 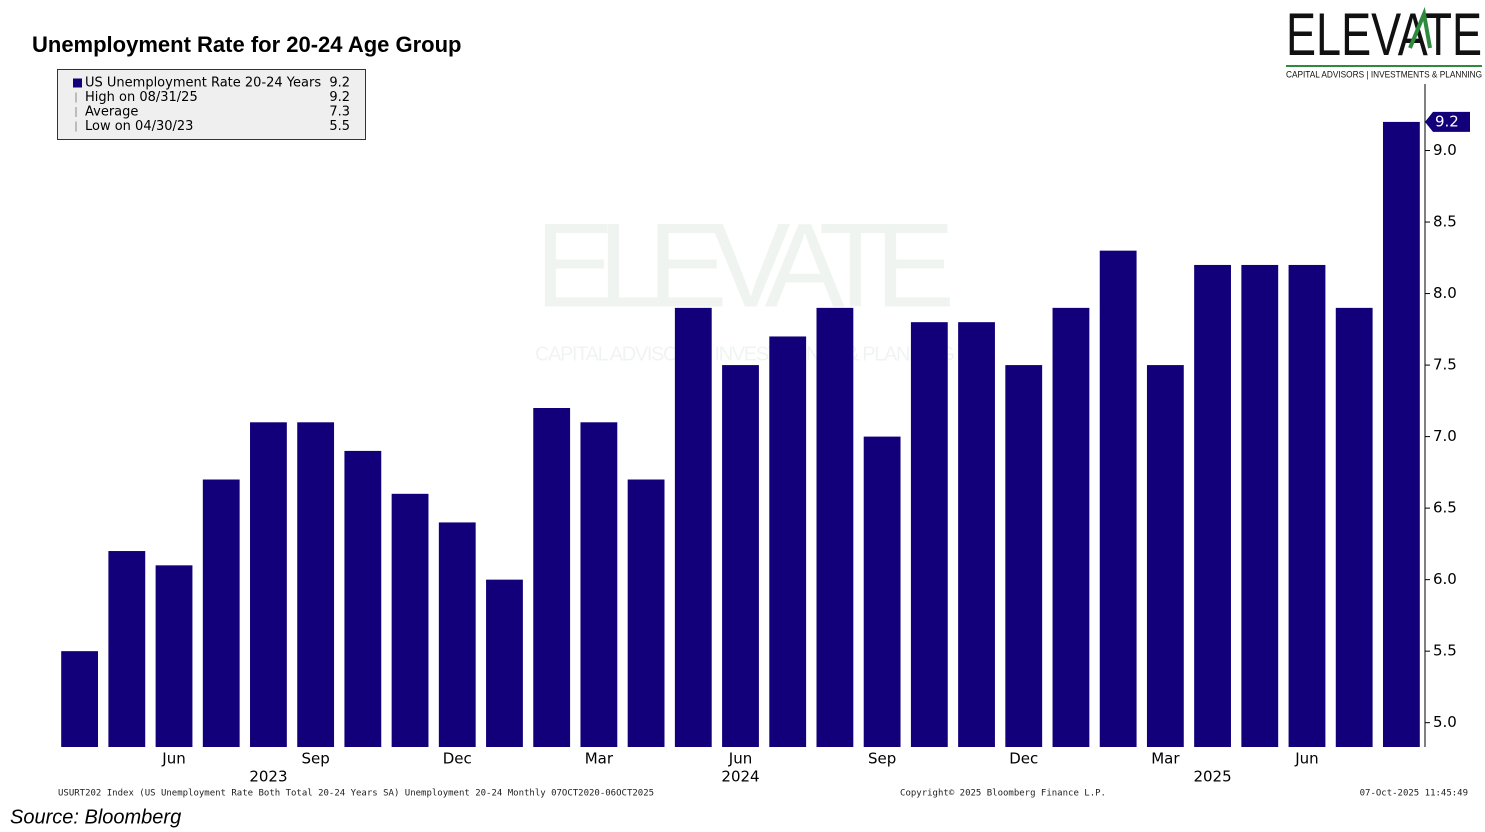 I want to click on y-tick-label: 8.5, so click(x=1445, y=222).